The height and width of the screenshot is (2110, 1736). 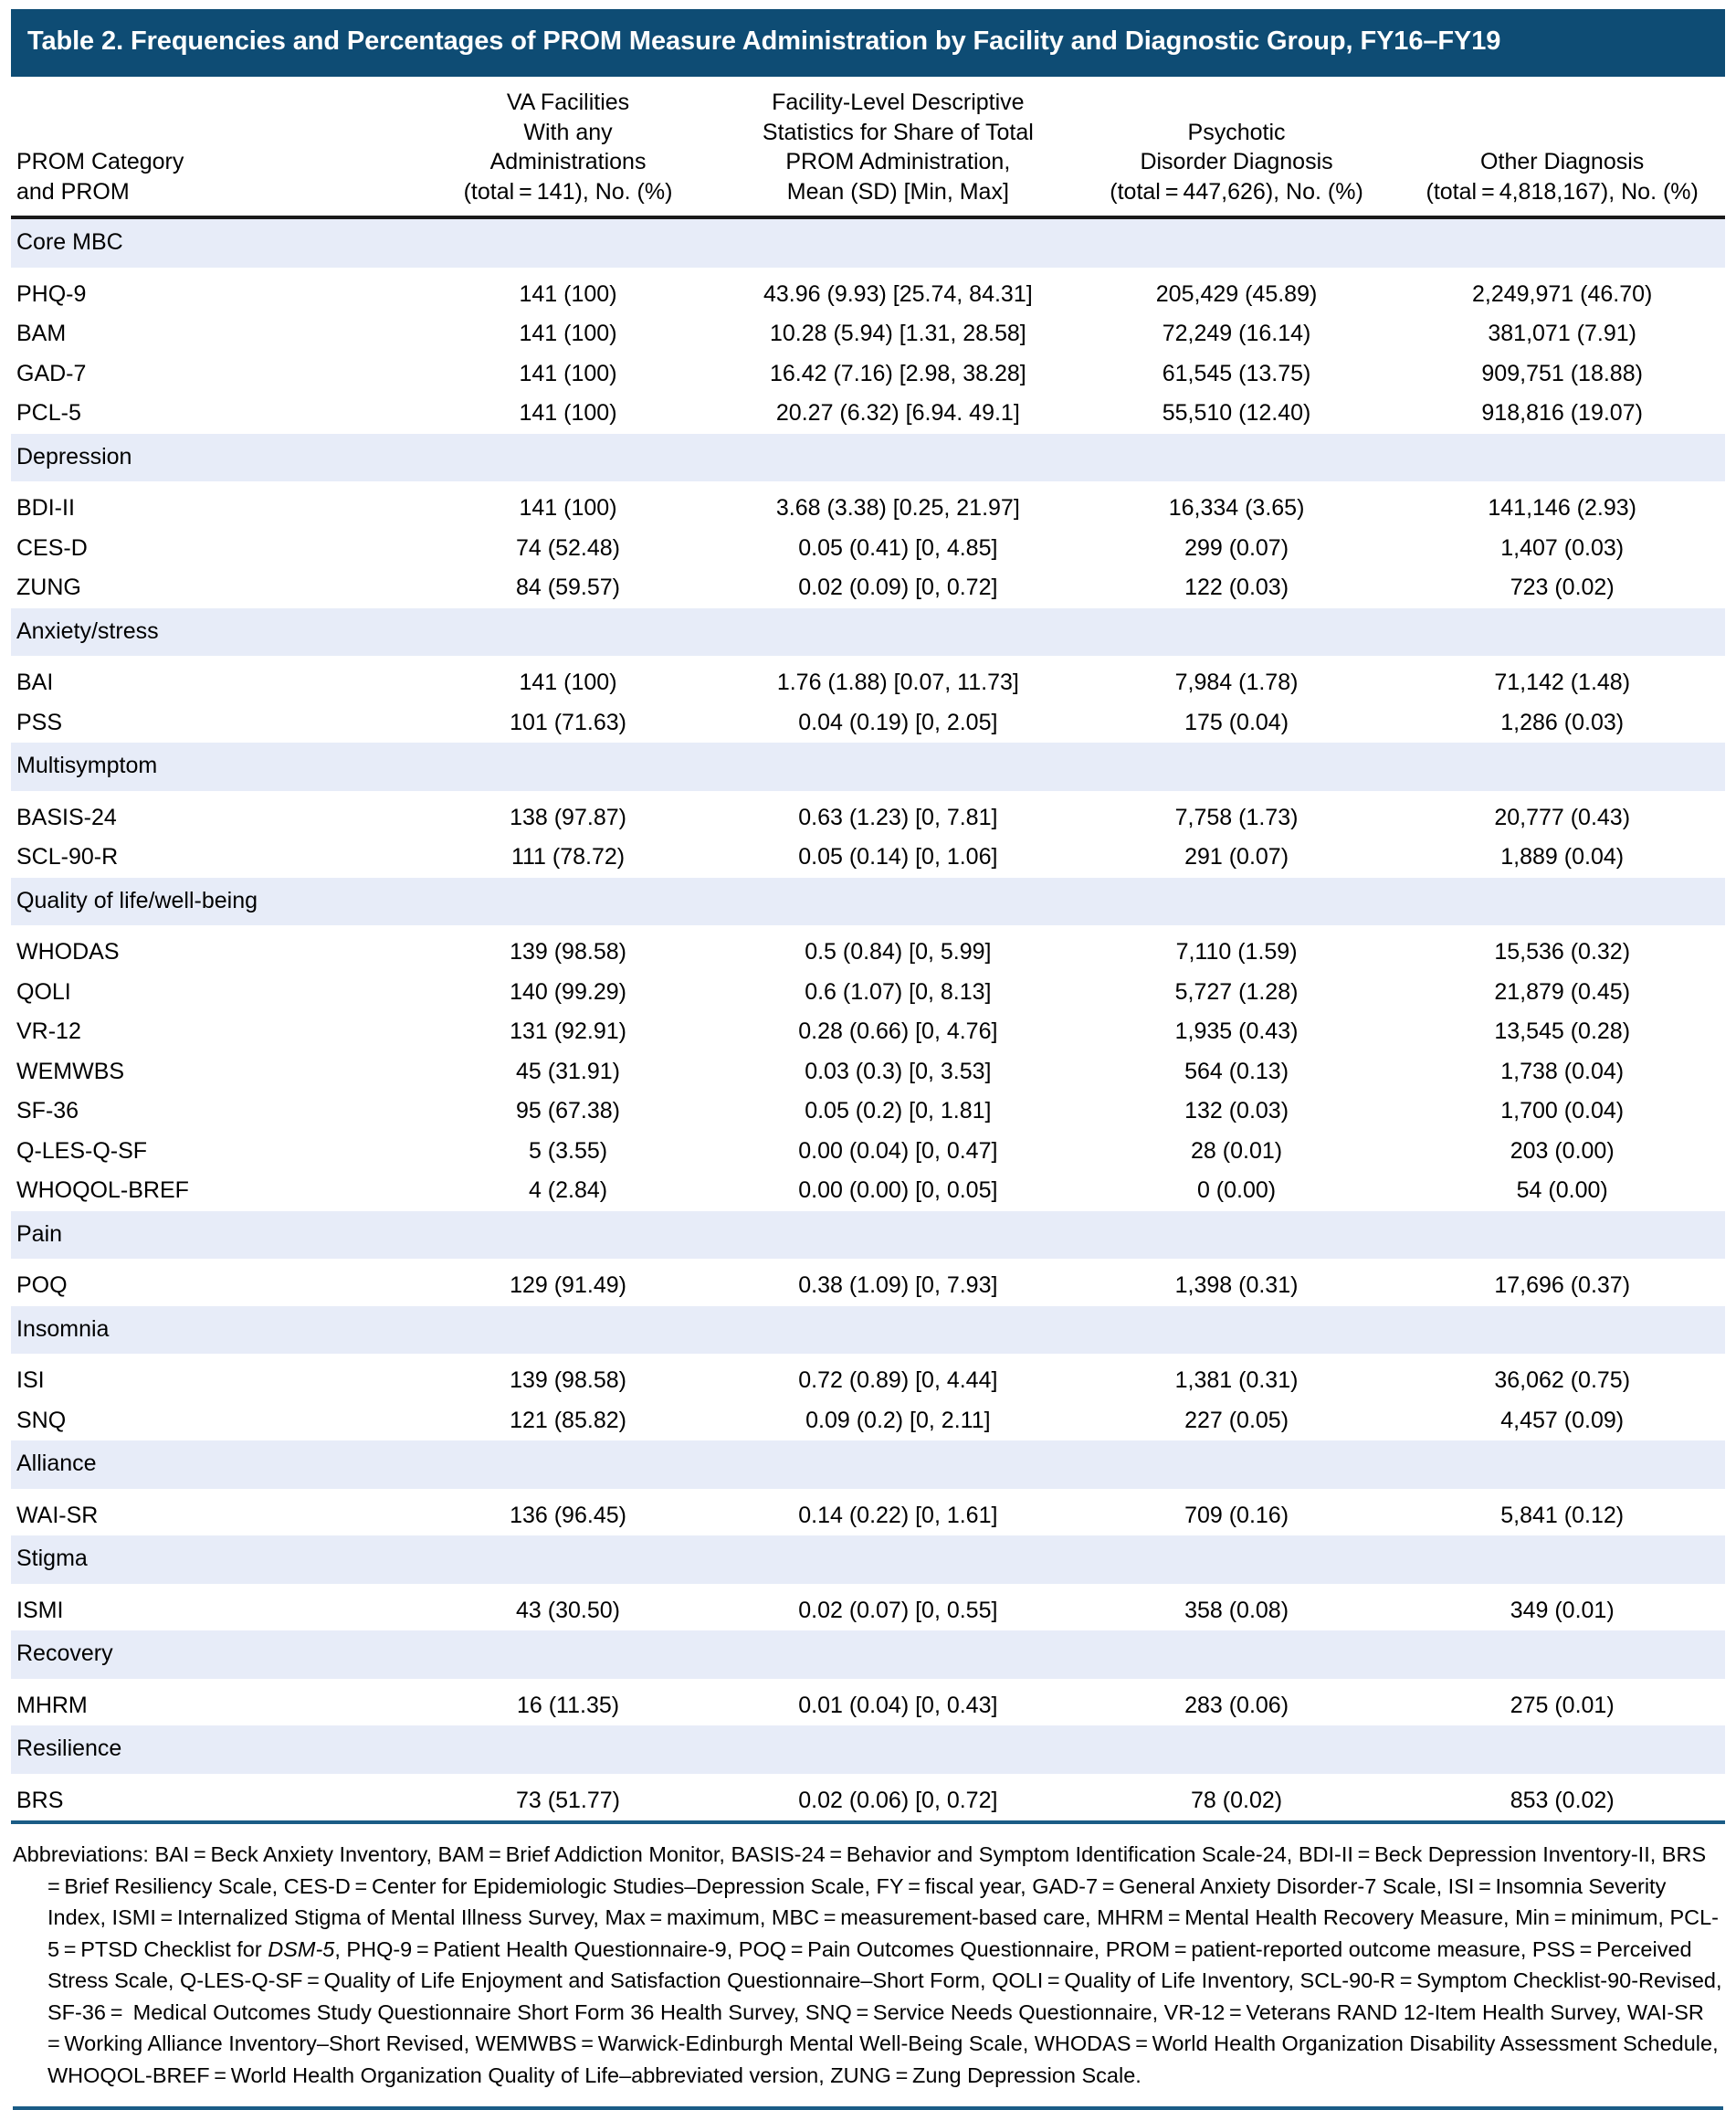 I want to click on group-label: Pain, so click(x=868, y=1235).